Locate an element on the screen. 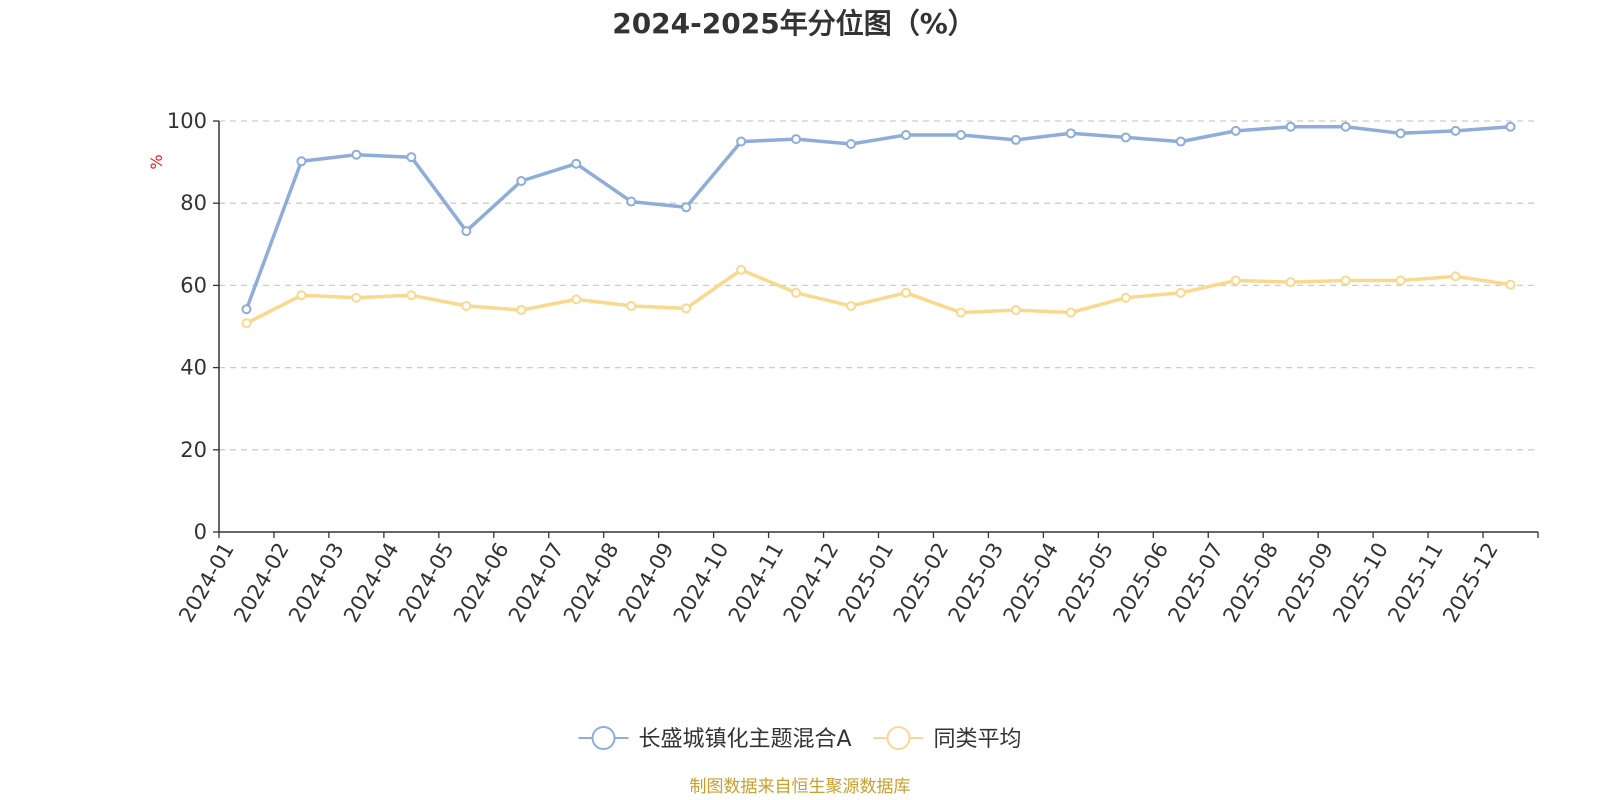 This screenshot has height=800, width=1600. legend-label: 长盛城镇化主题混合A is located at coordinates (745, 739).